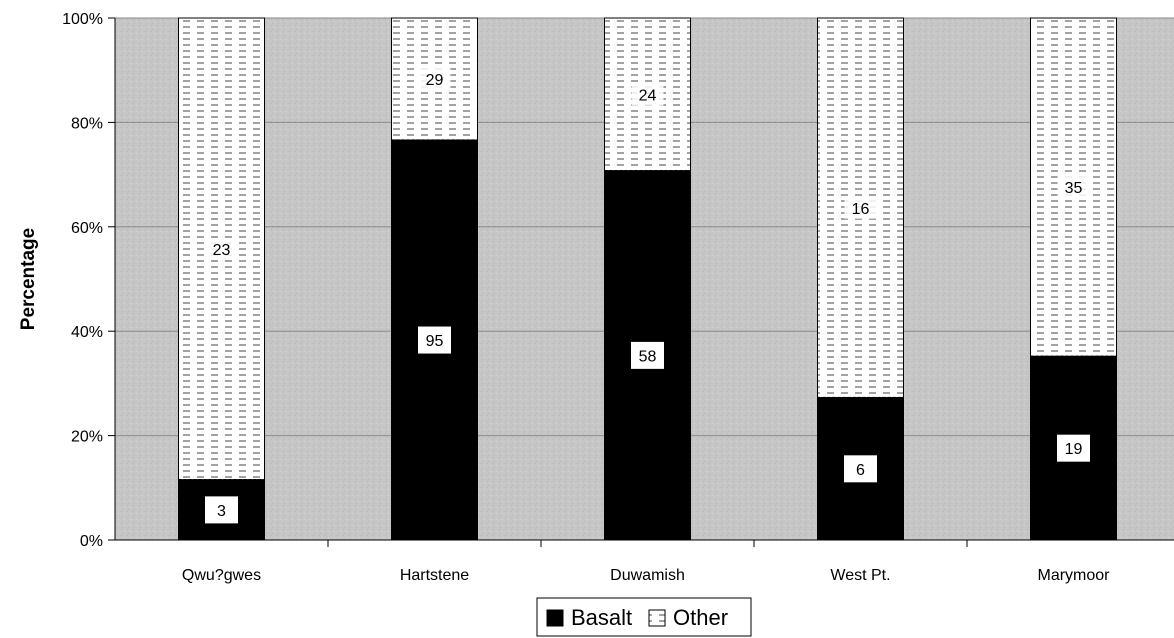  What do you see at coordinates (657, 618) in the screenshot?
I see `legend-swatch-other` at bounding box center [657, 618].